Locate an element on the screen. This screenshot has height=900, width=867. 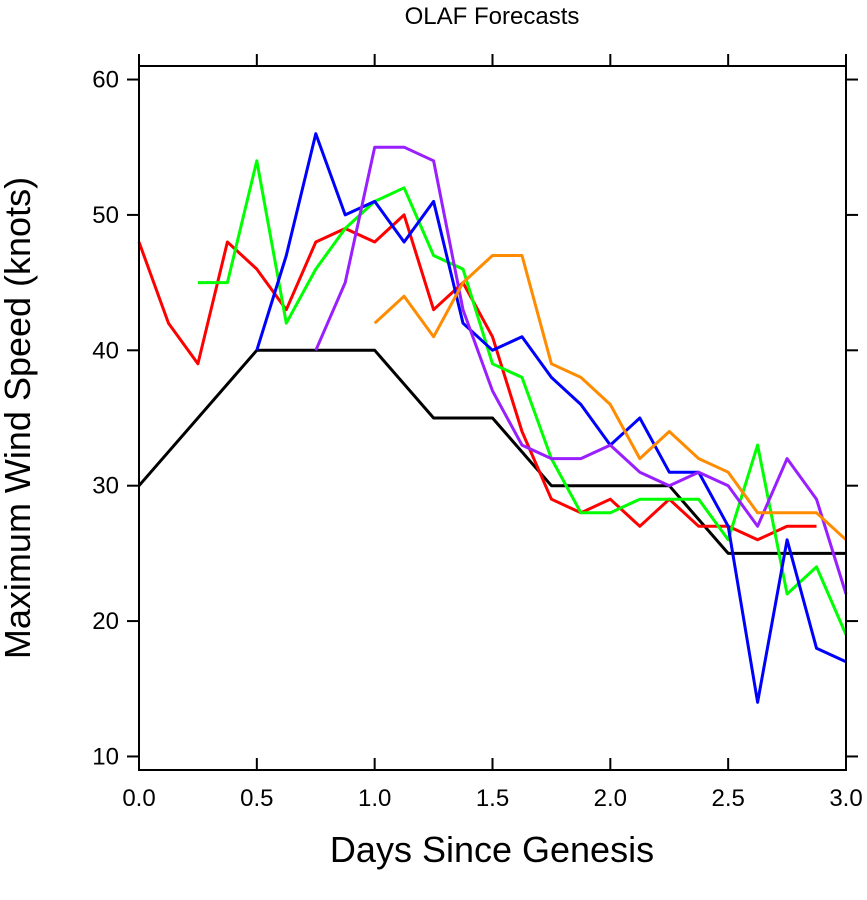
x-tick-label: 1.0 is located at coordinates (374, 798).